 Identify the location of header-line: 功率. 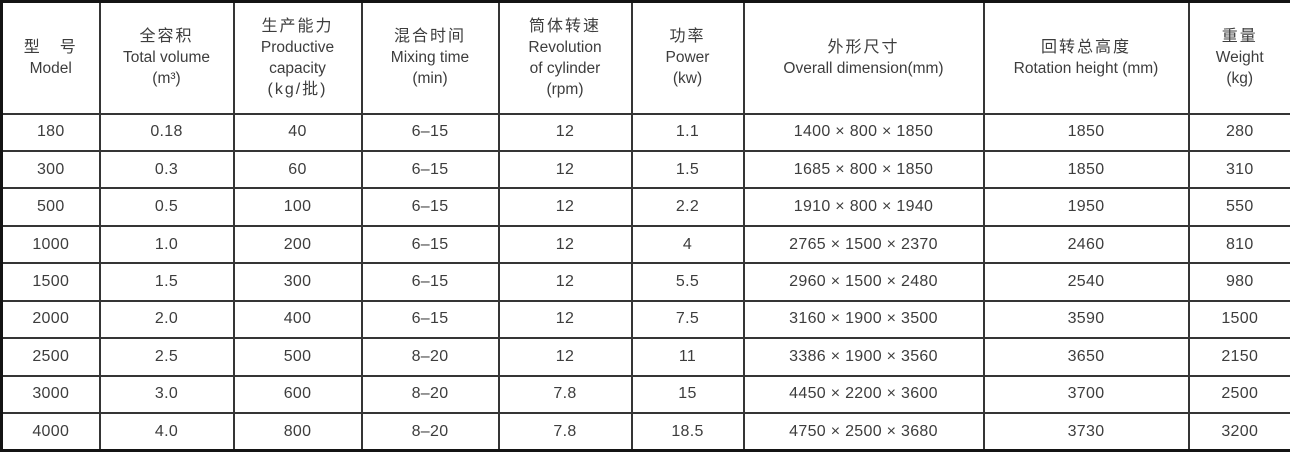
(687, 37).